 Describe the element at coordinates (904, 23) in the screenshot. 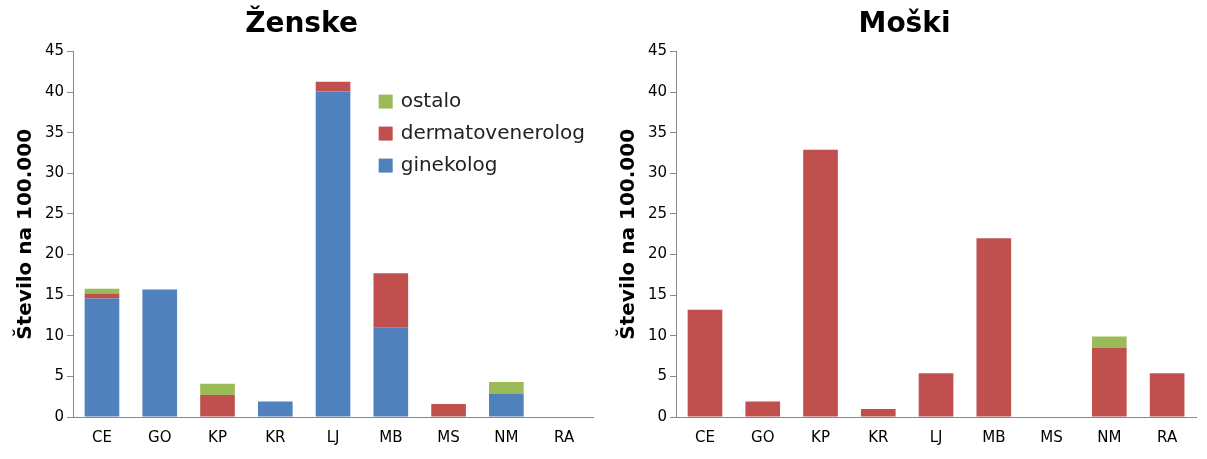

I see `chart-title: Moški` at that location.